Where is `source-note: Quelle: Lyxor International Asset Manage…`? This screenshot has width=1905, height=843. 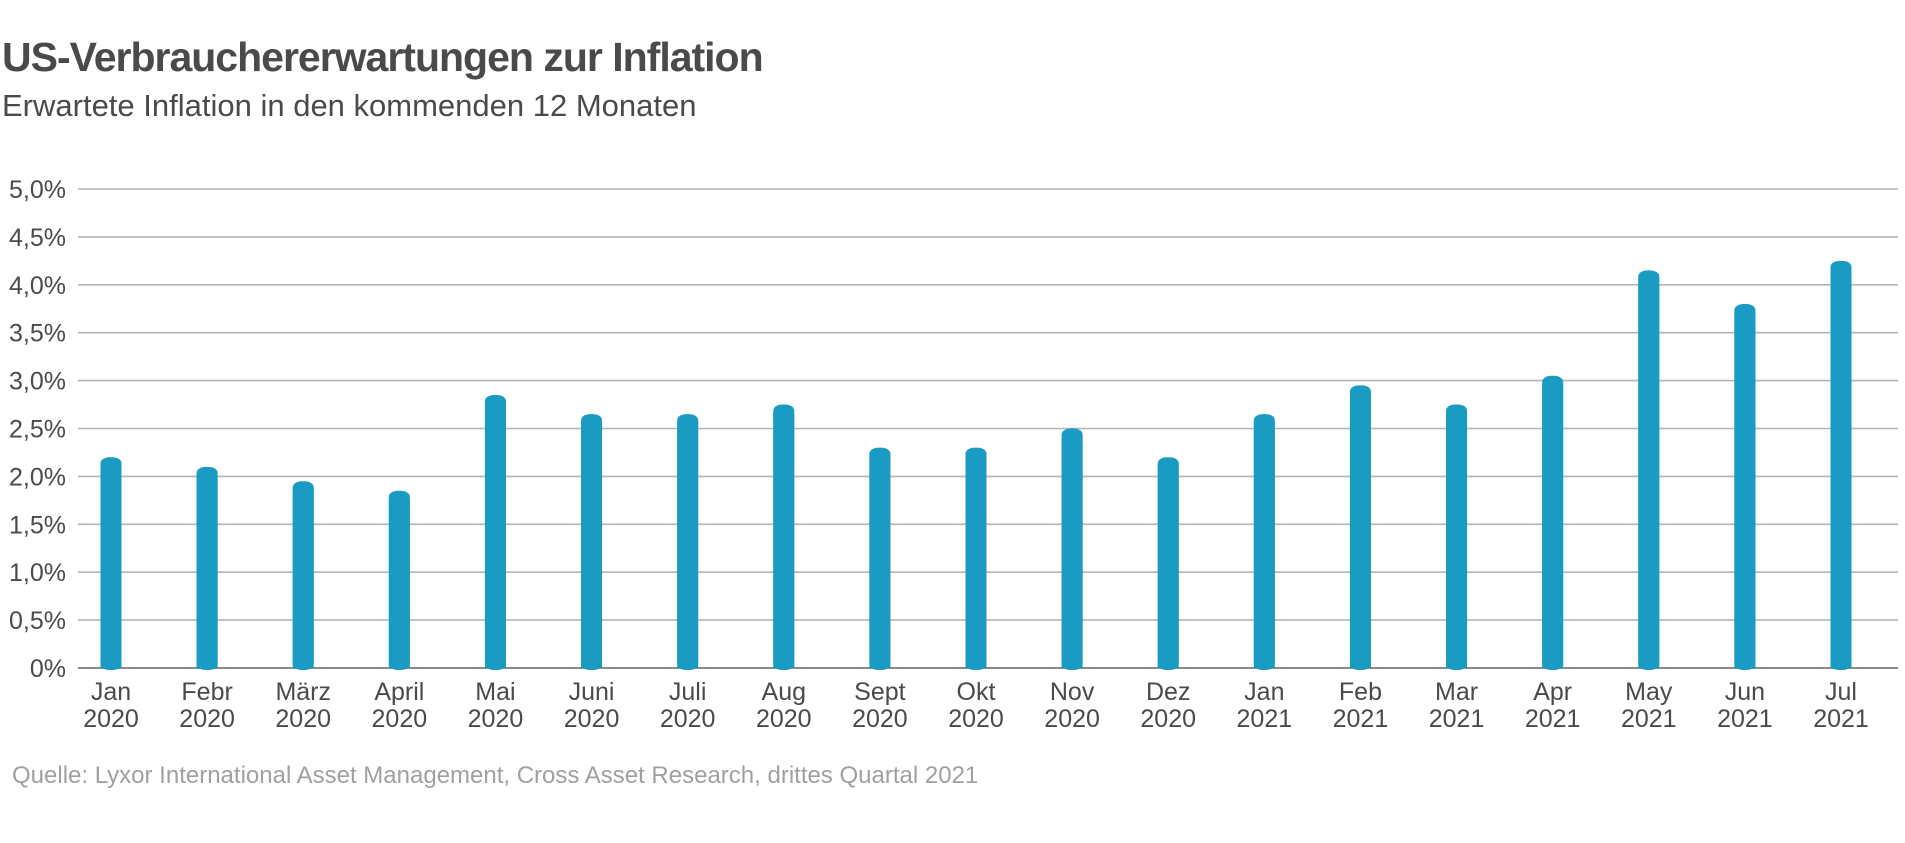 source-note: Quelle: Lyxor International Asset Manage… is located at coordinates (495, 775).